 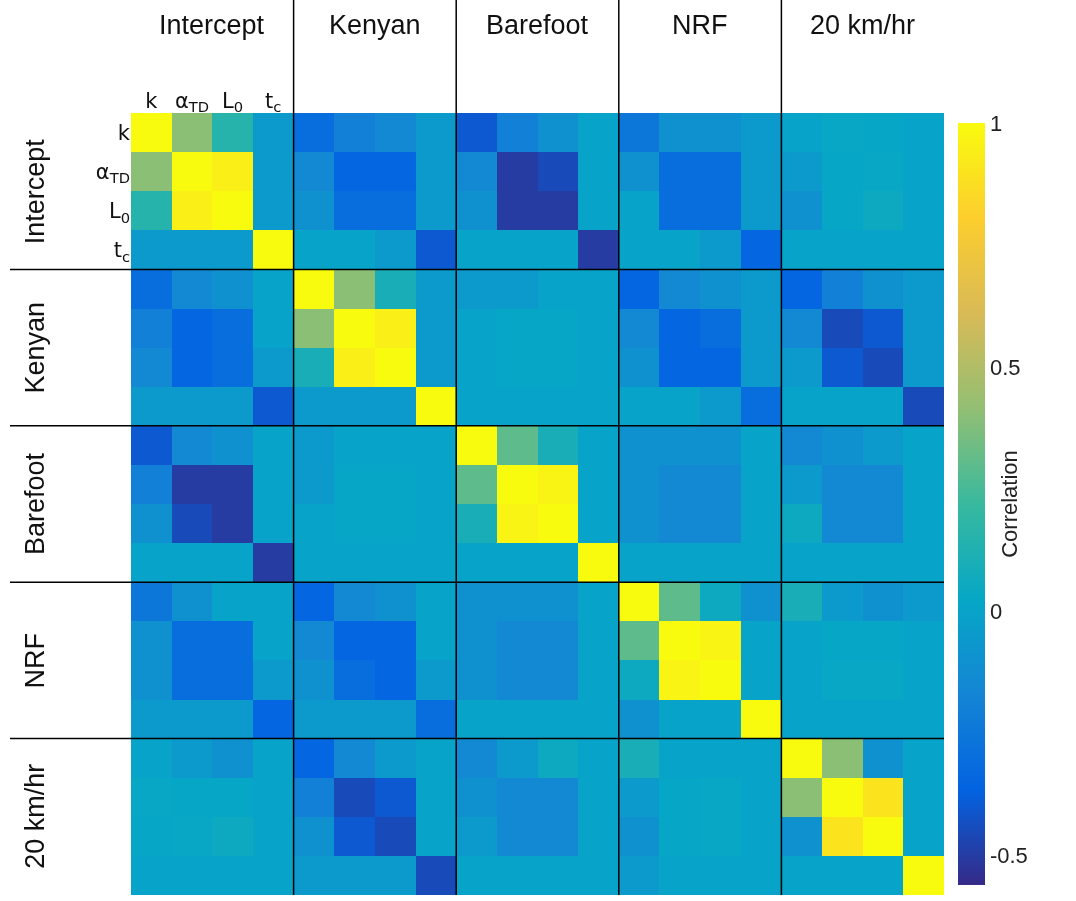 What do you see at coordinates (1005, 367) in the screenshot?
I see `color-bar-label: 0.5` at bounding box center [1005, 367].